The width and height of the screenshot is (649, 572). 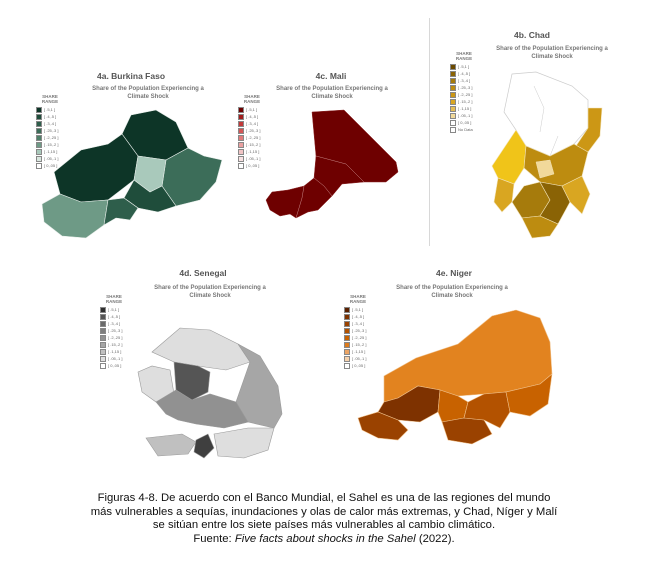 What do you see at coordinates (435, 538) in the screenshot?
I see `source-suffix: (2022).` at bounding box center [435, 538].